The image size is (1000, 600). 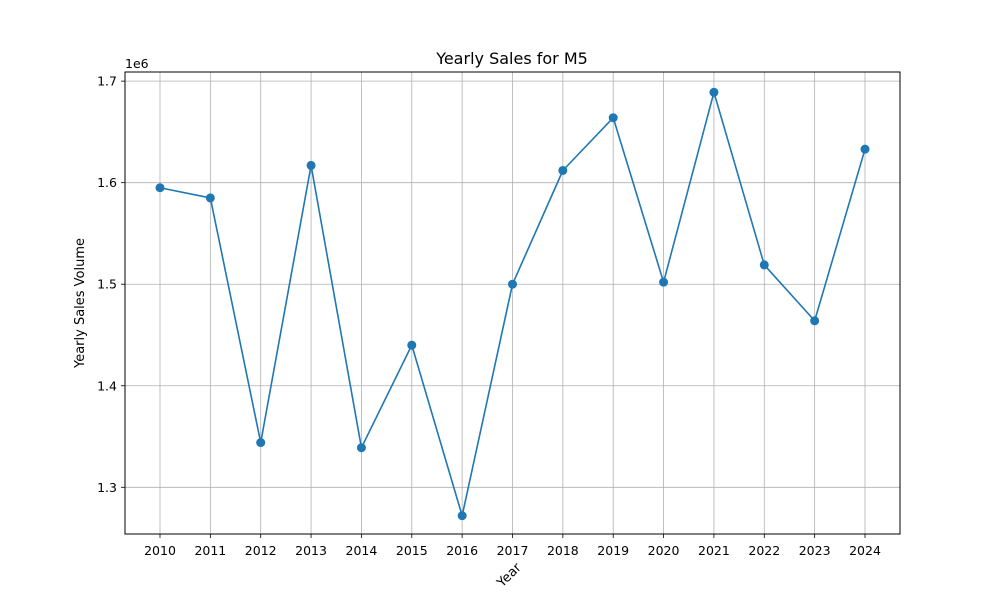 What do you see at coordinates (107, 182) in the screenshot?
I see `y-tick-label: 1.6` at bounding box center [107, 182].